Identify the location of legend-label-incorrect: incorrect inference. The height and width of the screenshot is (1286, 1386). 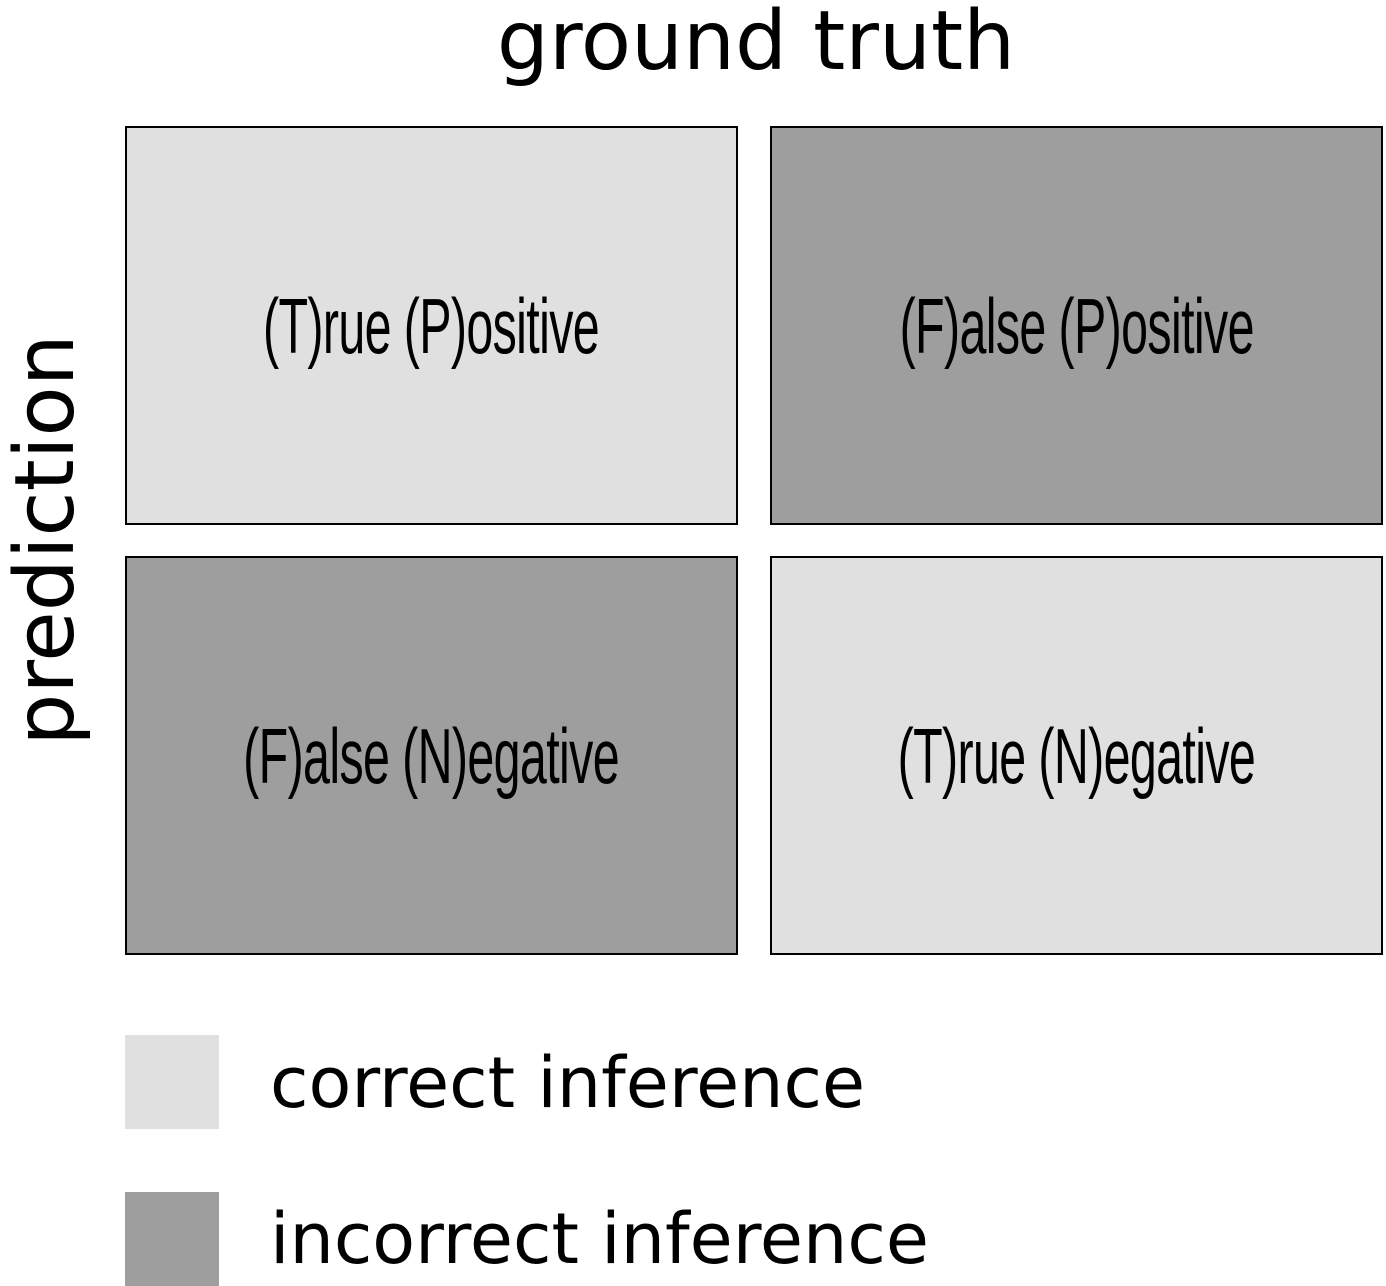
(599, 1239).